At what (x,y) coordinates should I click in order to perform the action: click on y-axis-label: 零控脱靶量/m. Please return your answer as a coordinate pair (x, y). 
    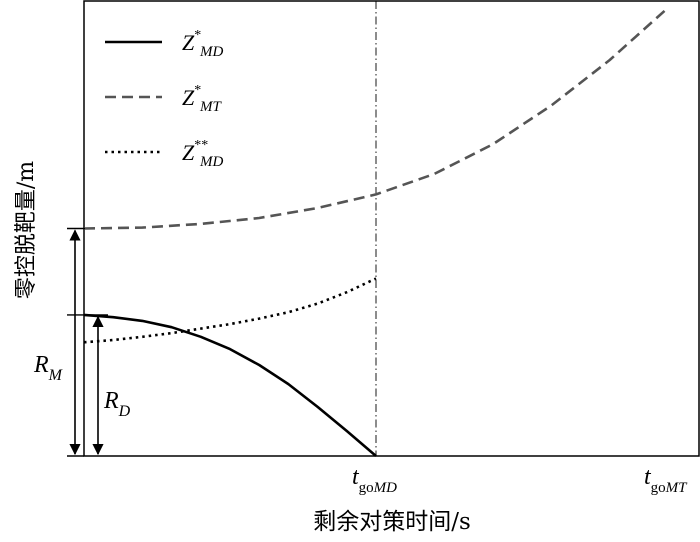
    Looking at the image, I should click on (26, 230).